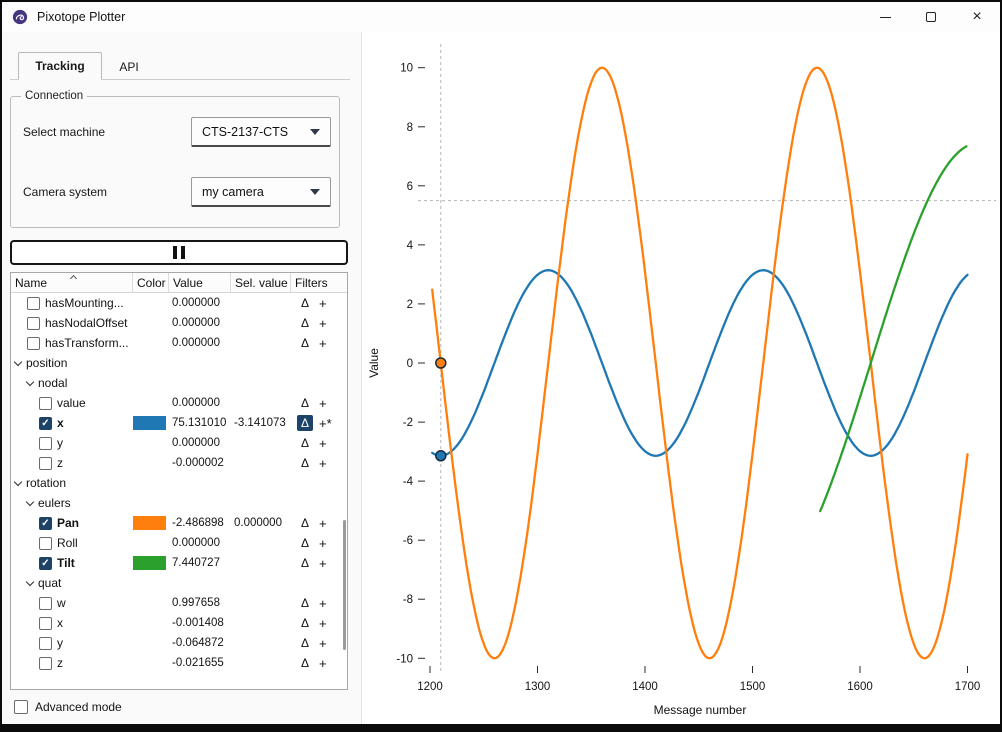 This screenshot has width=1002, height=732. What do you see at coordinates (21, 707) in the screenshot?
I see `advanced-mode-checkbox` at bounding box center [21, 707].